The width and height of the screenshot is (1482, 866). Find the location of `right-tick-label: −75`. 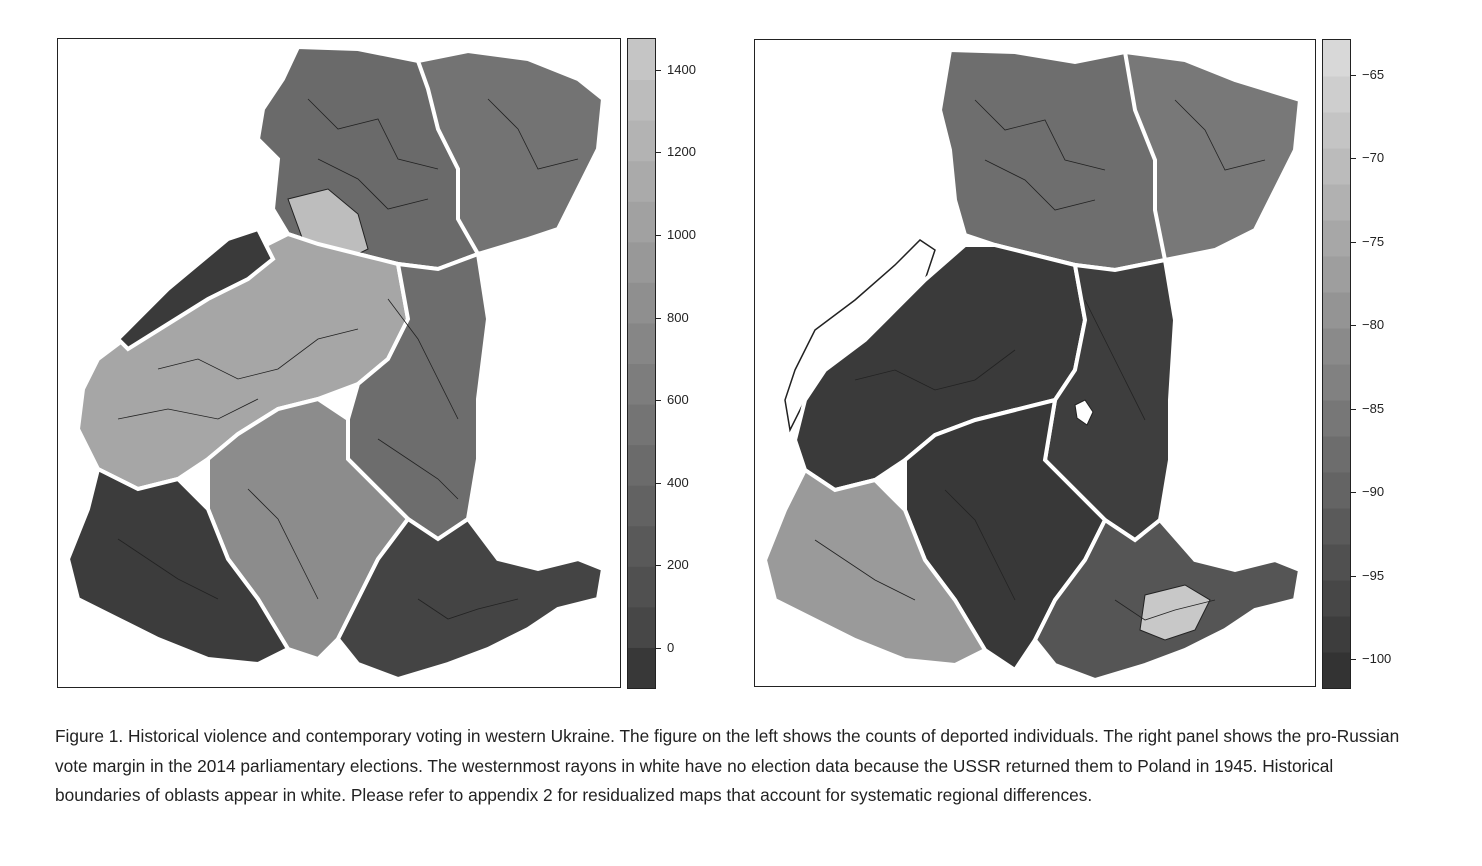

right-tick-label: −75 is located at coordinates (1373, 241).